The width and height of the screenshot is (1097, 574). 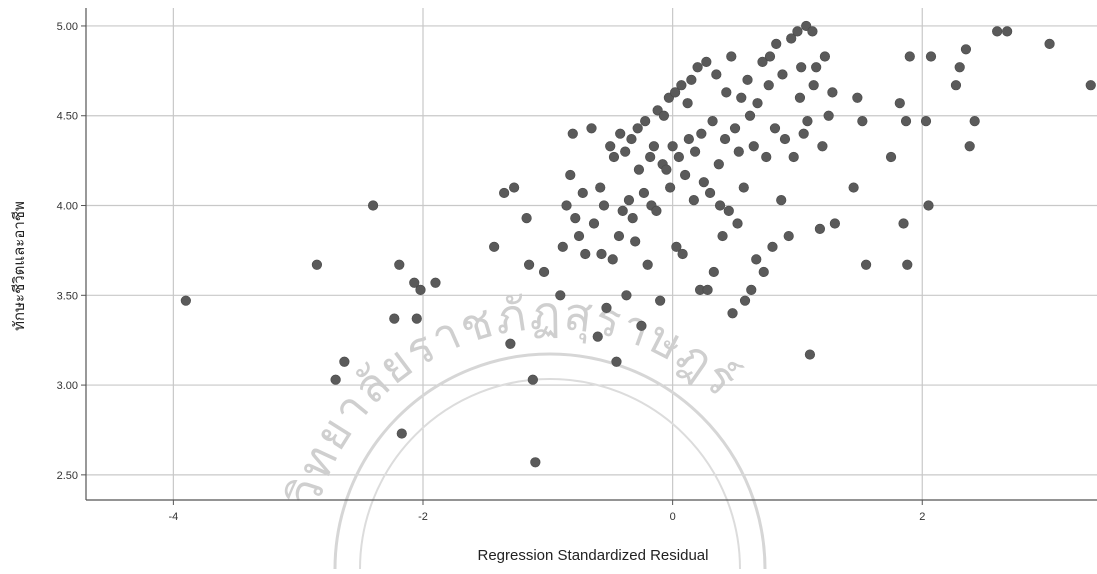 What do you see at coordinates (67, 476) in the screenshot?
I see `y-tick-label: 2.50` at bounding box center [67, 476].